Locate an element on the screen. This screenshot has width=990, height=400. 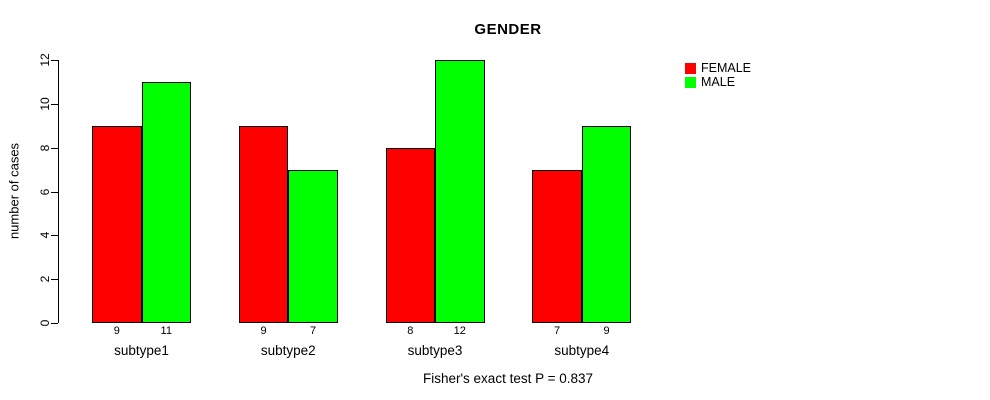
bar-value-label: 12 is located at coordinates (459, 330).